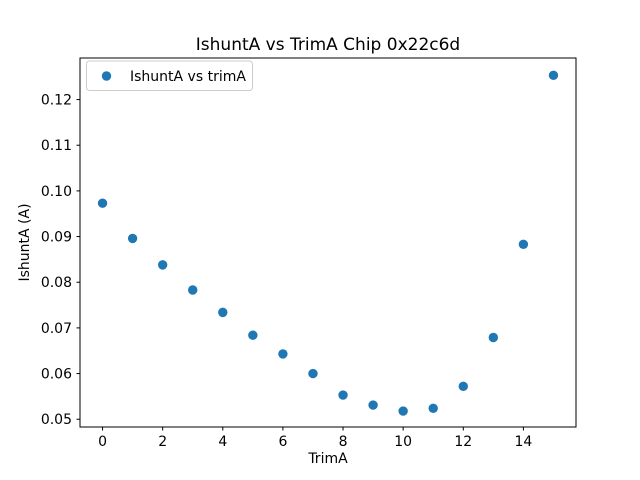  I want to click on y-tick-label: 0.08, so click(56, 283).